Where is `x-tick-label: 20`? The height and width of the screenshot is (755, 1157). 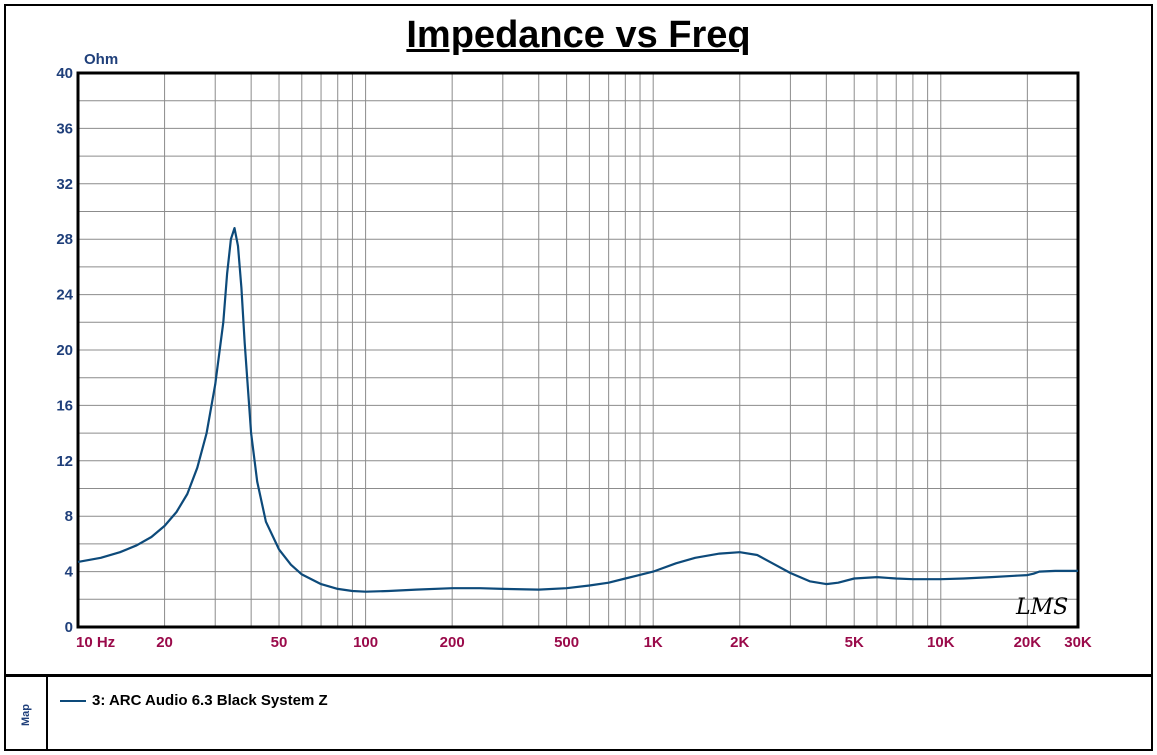
x-tick-label: 20 is located at coordinates (164, 642).